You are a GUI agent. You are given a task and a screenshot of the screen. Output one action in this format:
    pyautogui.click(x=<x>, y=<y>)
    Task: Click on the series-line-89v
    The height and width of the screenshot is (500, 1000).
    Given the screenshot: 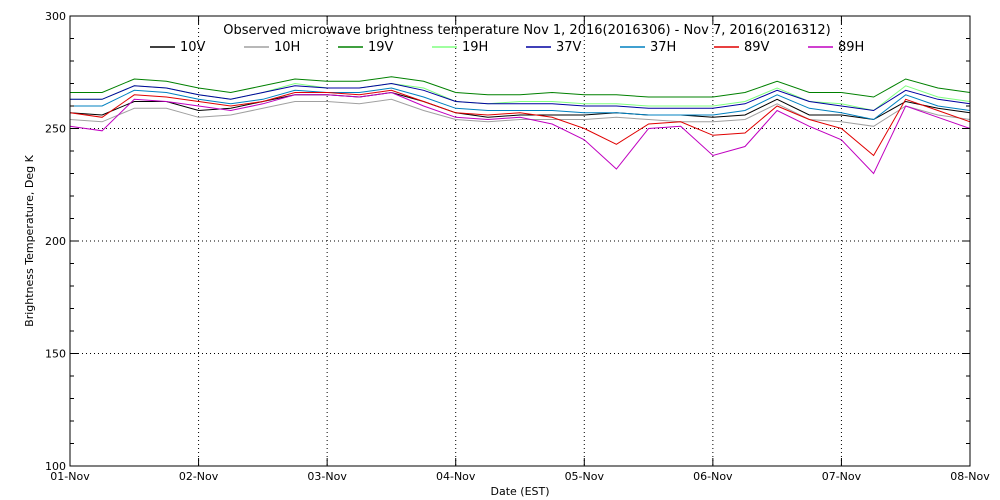 What is the action you would take?
    pyautogui.click(x=520, y=123)
    